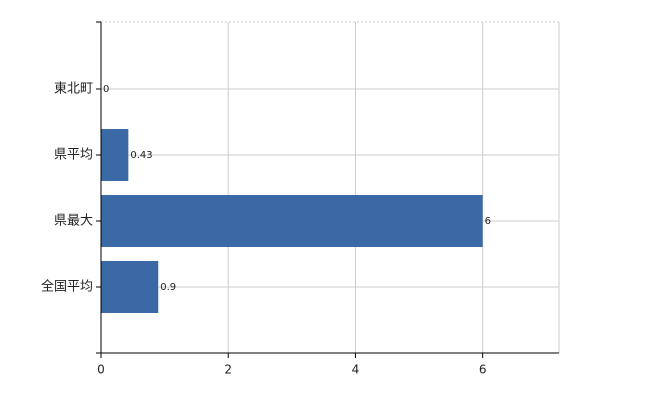 This screenshot has width=650, height=400. What do you see at coordinates (73, 89) in the screenshot?
I see `y-tick-label: 東北町` at bounding box center [73, 89].